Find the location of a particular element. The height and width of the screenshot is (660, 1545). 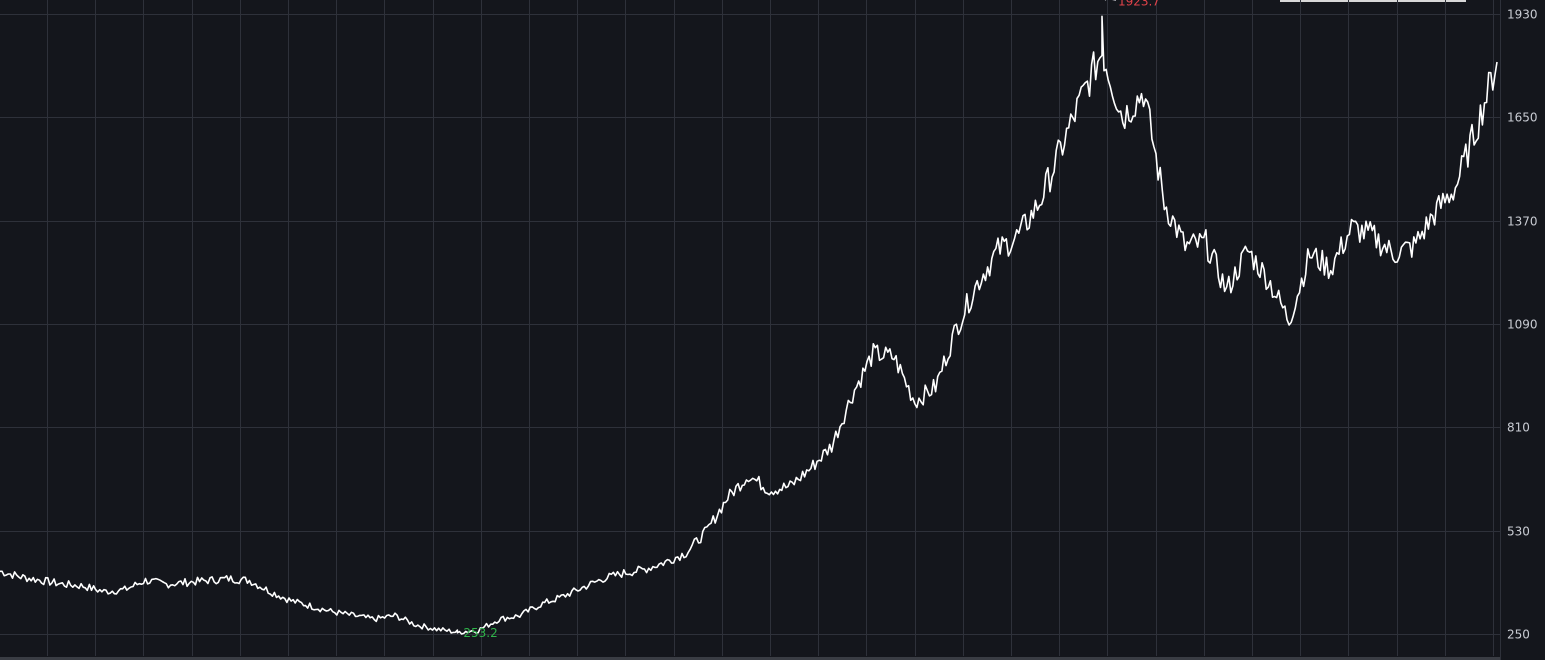

high-value-label: 1923.7 is located at coordinates (1139, 4).